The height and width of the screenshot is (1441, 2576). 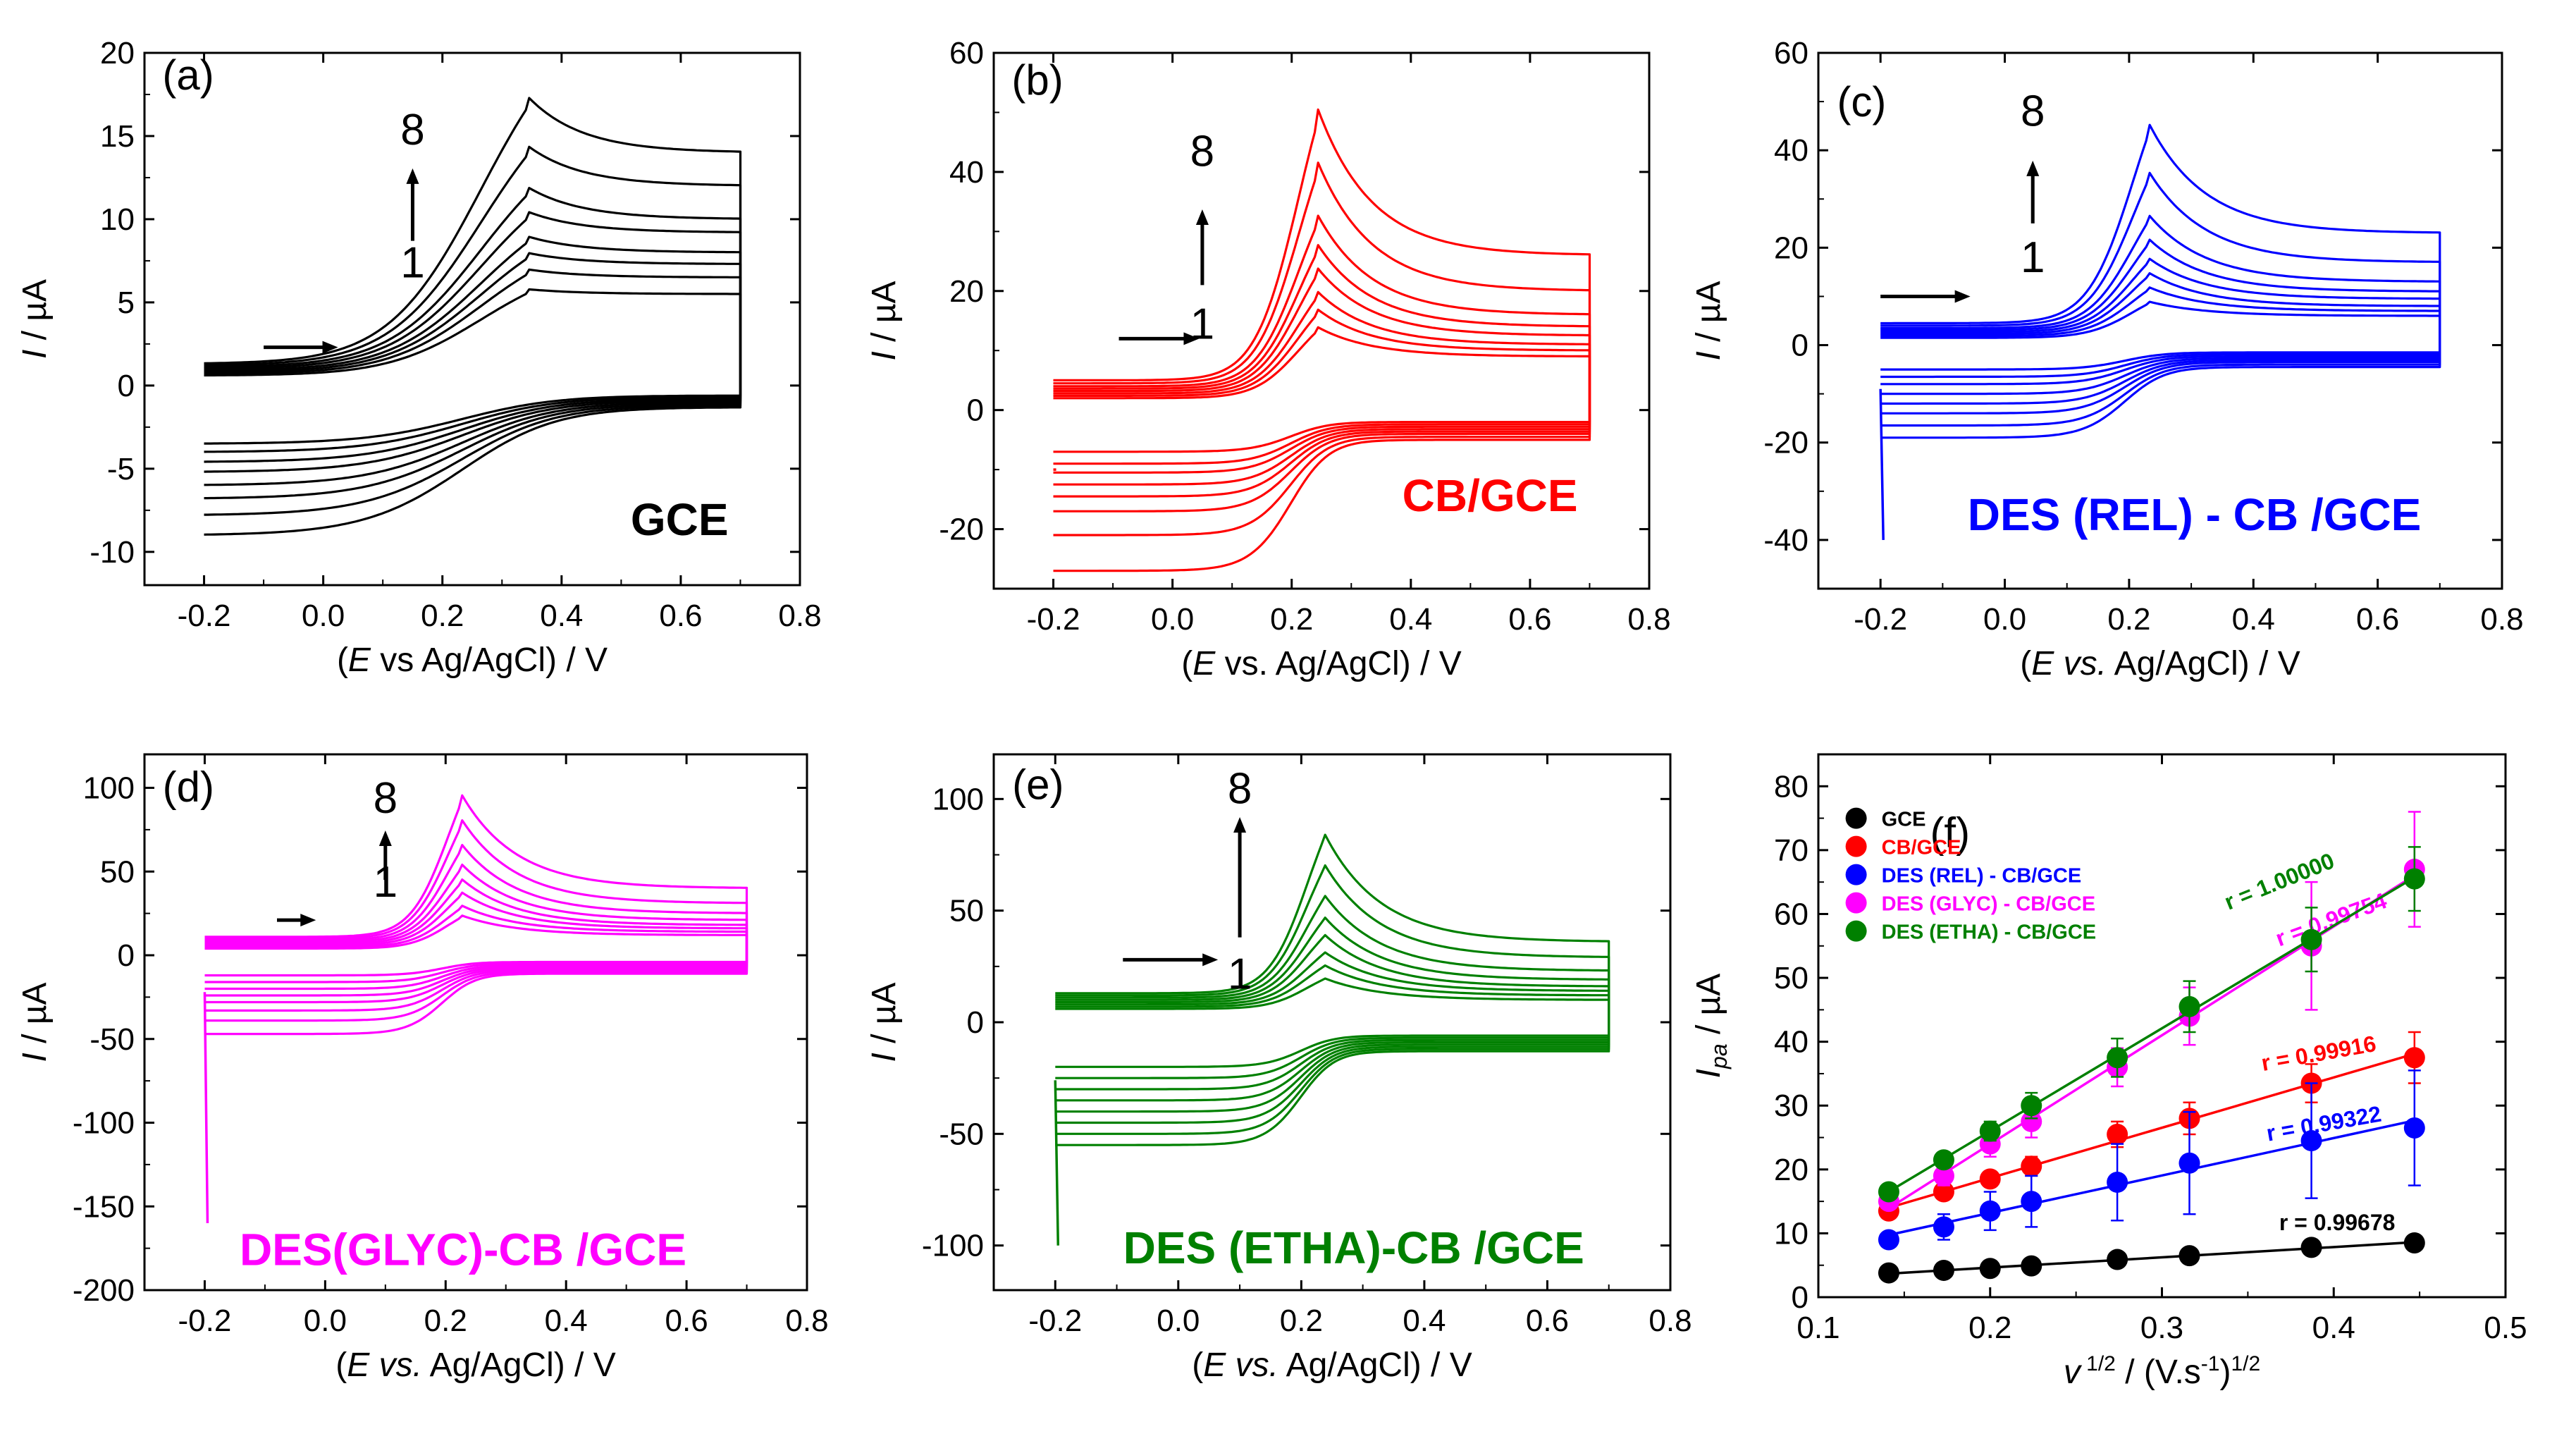 I want to click on y-tick-label: 60, so click(x=967, y=53).